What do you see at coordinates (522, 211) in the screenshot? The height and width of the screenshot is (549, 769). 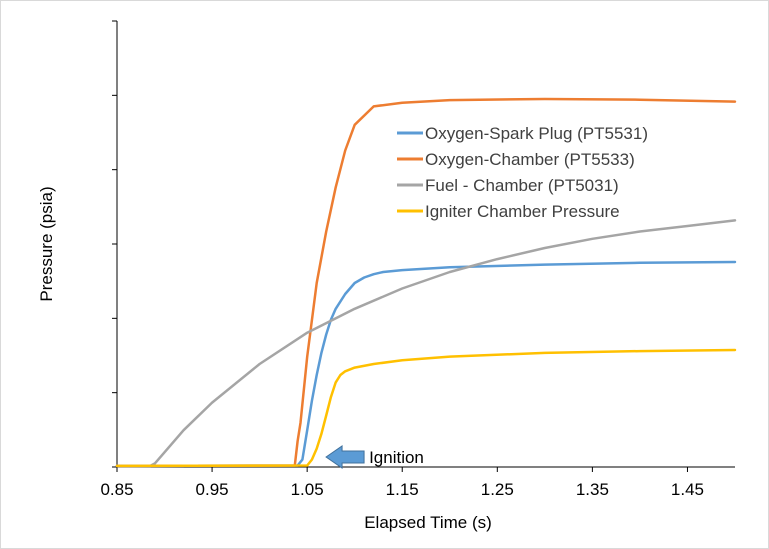 I see `legend-label: Igniter Chamber Pressure` at bounding box center [522, 211].